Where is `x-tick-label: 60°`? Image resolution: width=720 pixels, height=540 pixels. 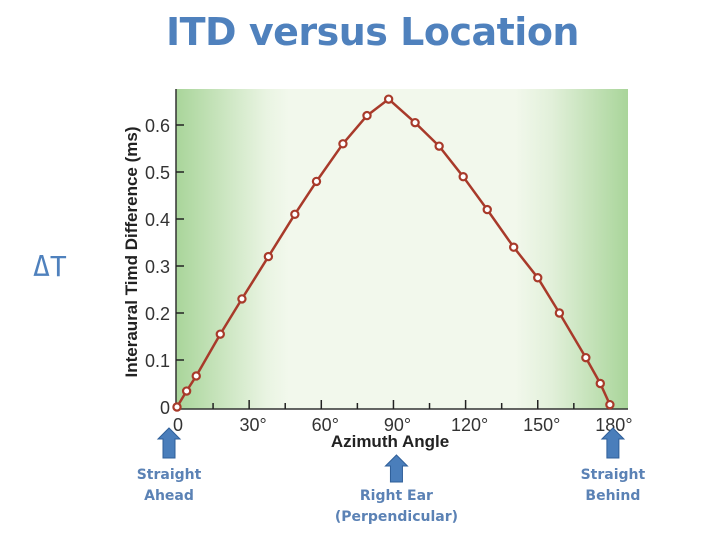 x-tick-label: 60° is located at coordinates (325, 425).